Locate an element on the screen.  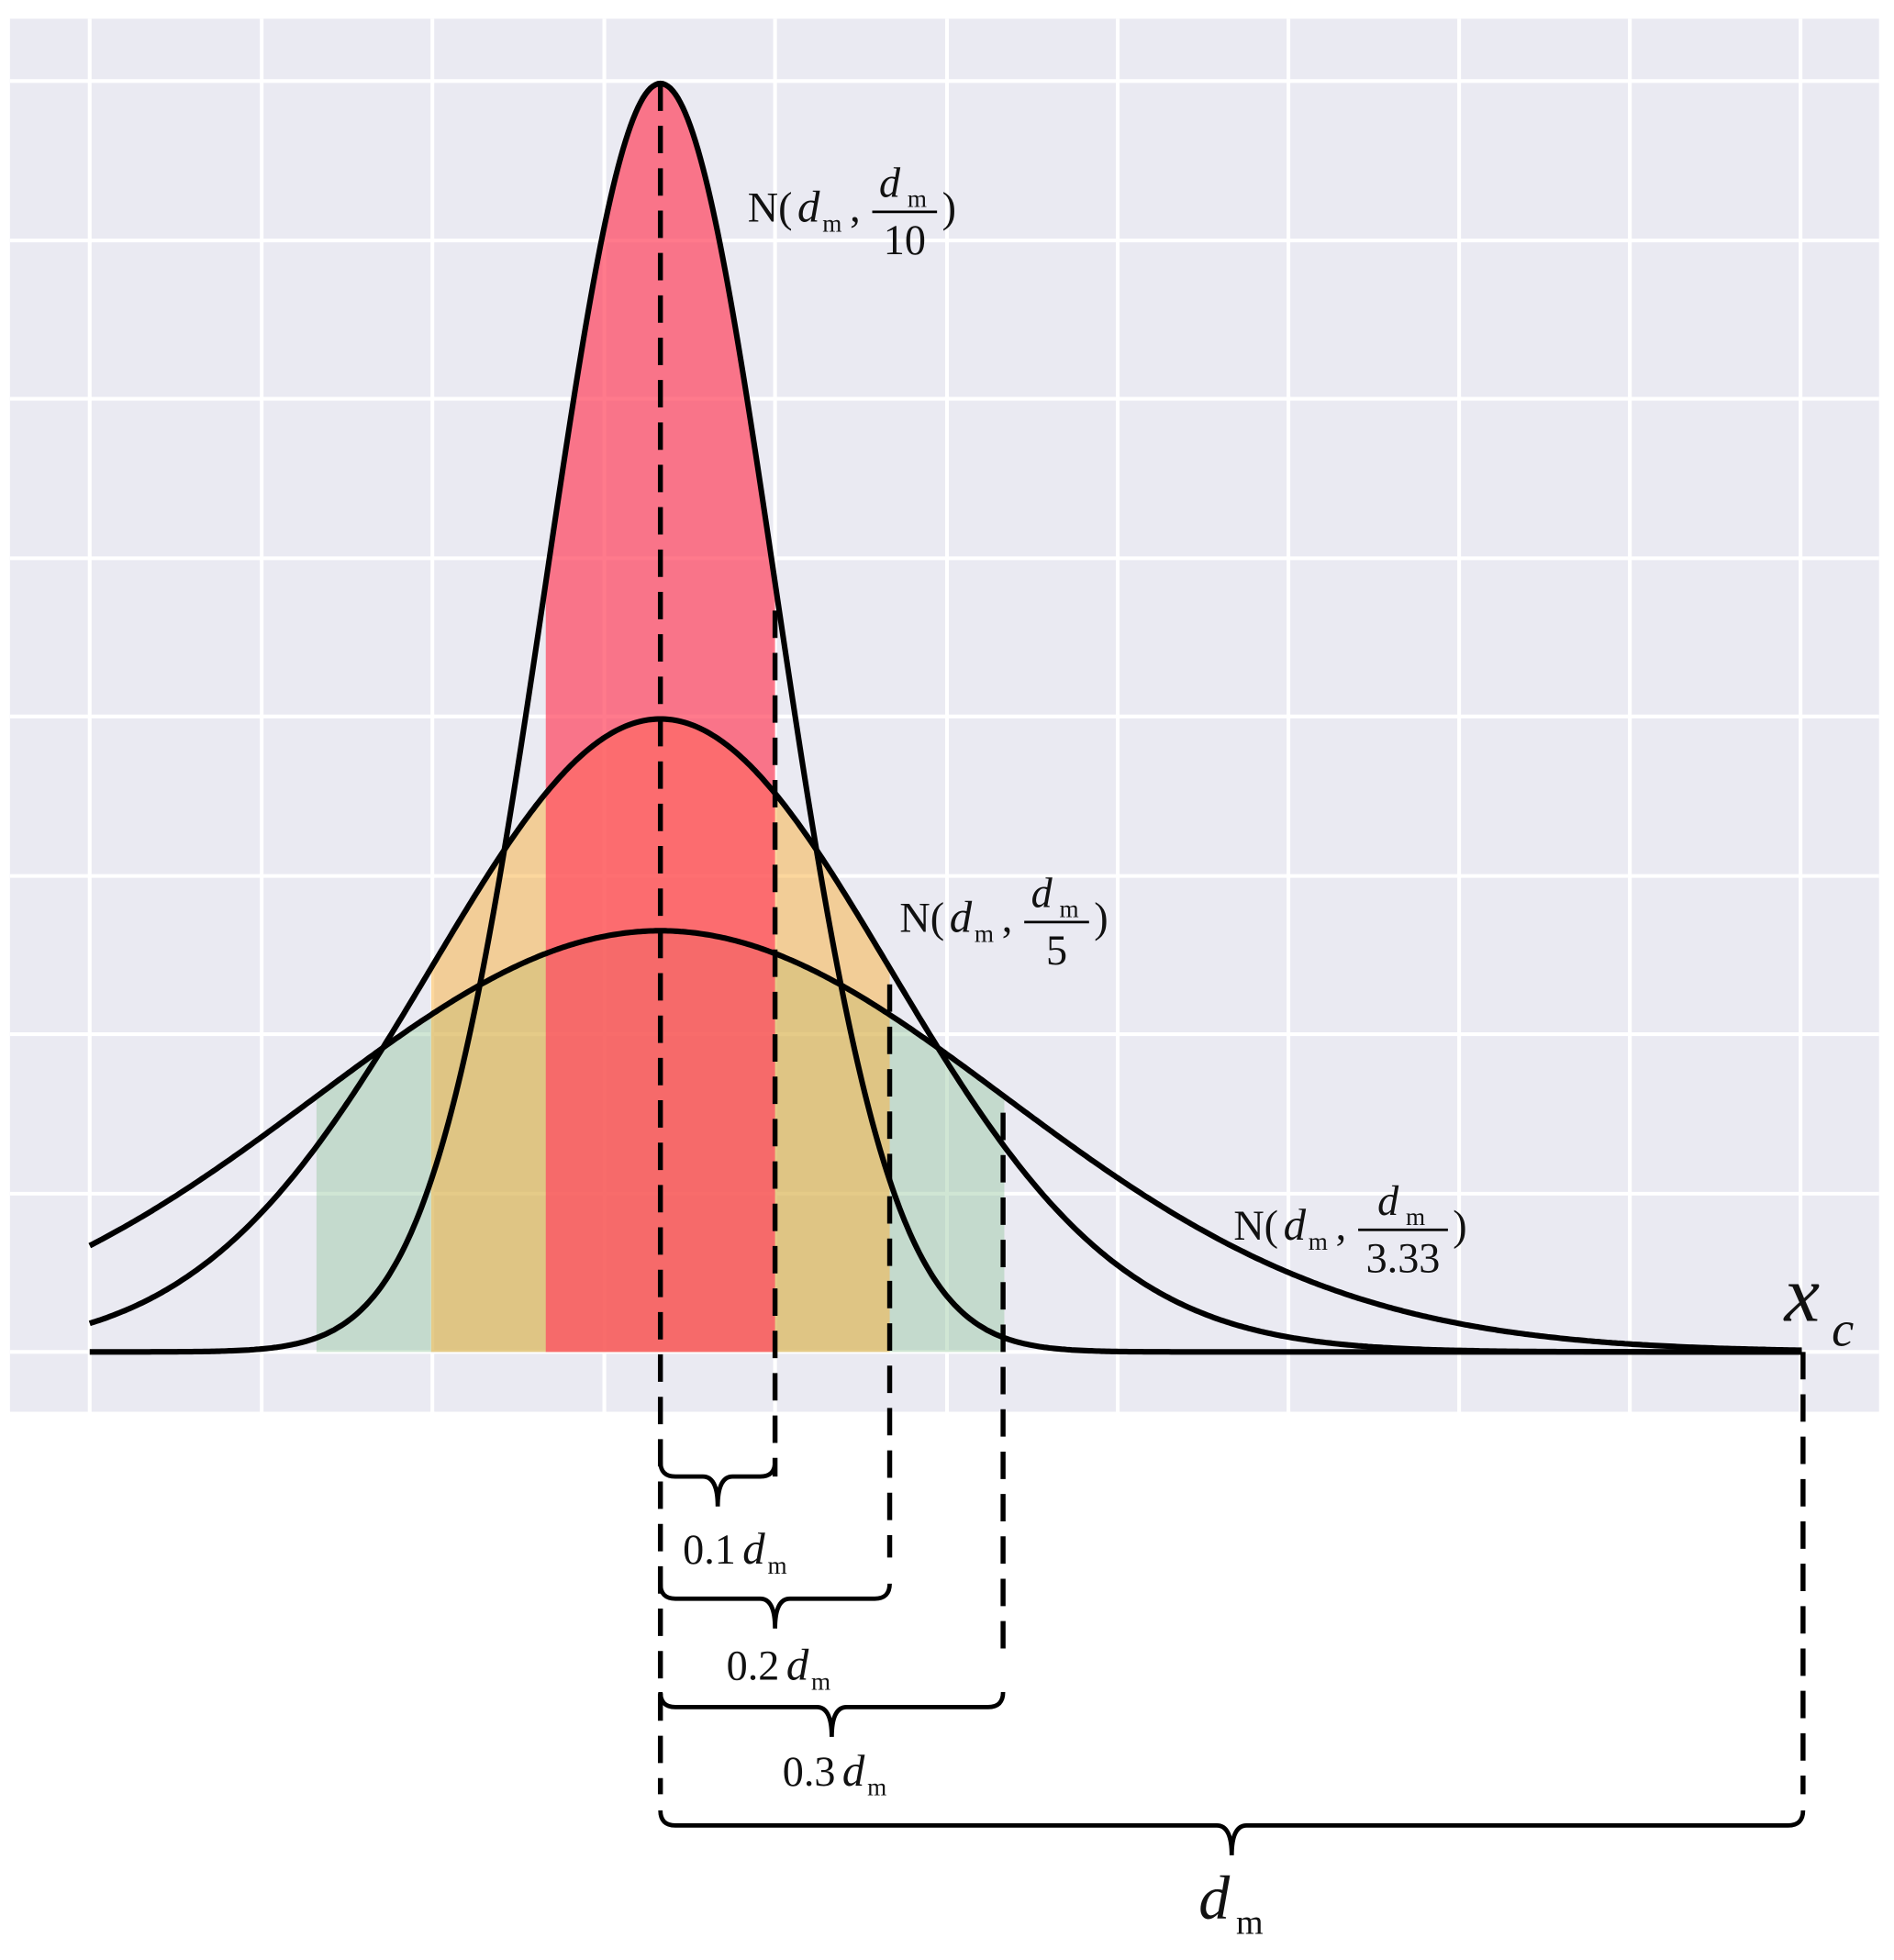
offset-coef: 0.3 is located at coordinates (810, 1771).